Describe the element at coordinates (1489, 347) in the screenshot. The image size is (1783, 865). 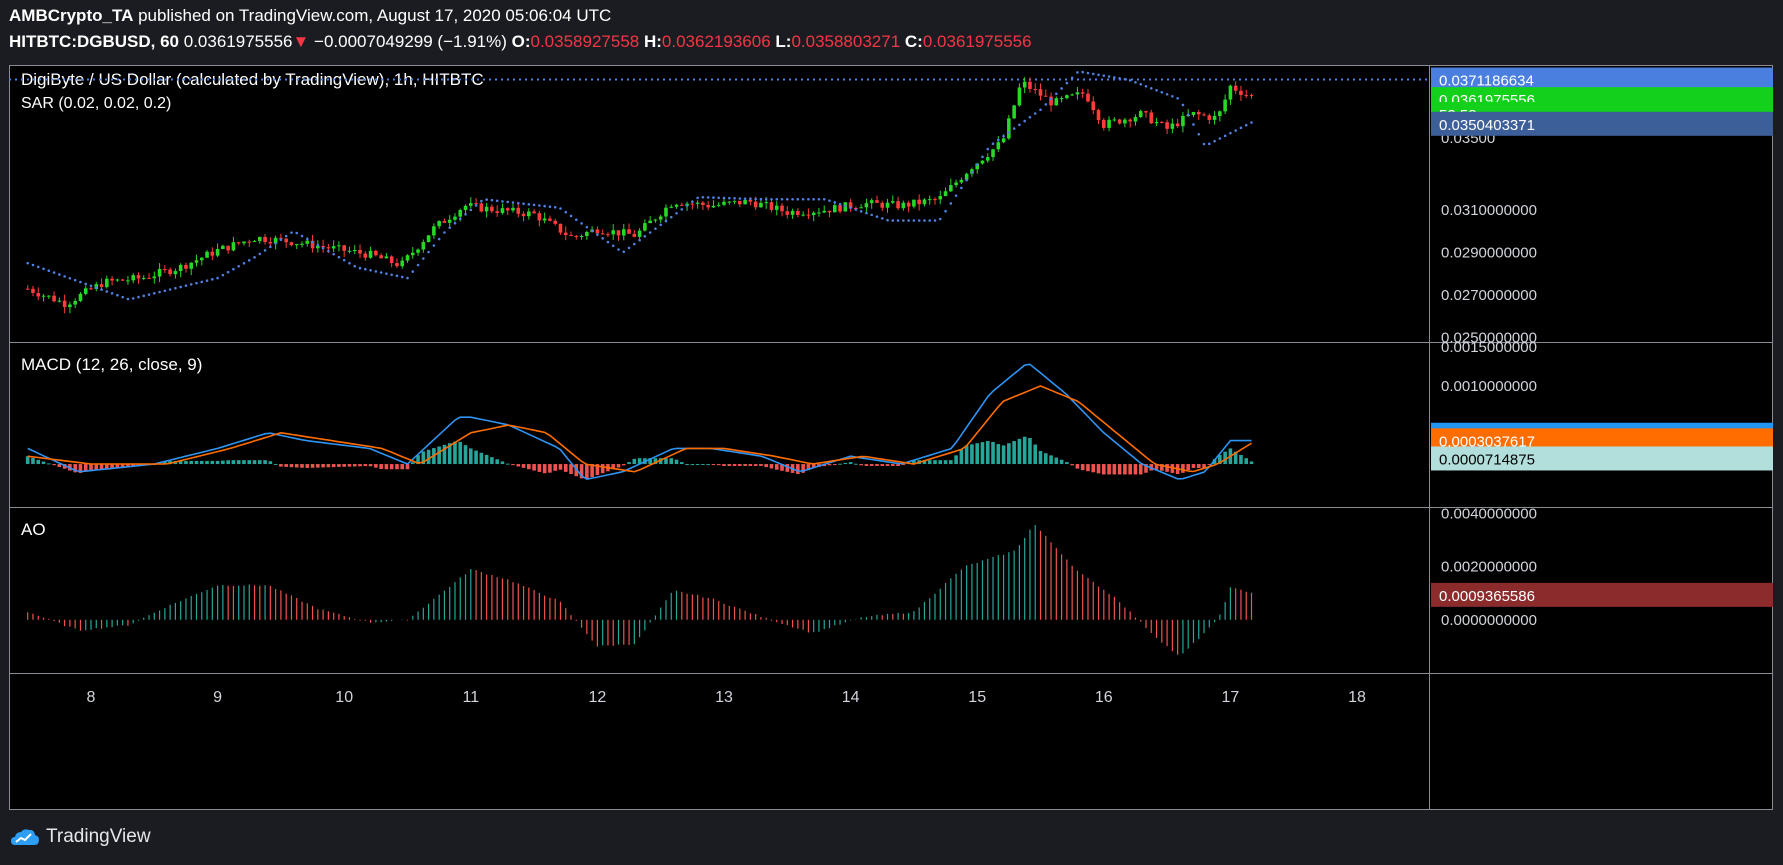
I see `macd-tick-label: 0.0015000000` at that location.